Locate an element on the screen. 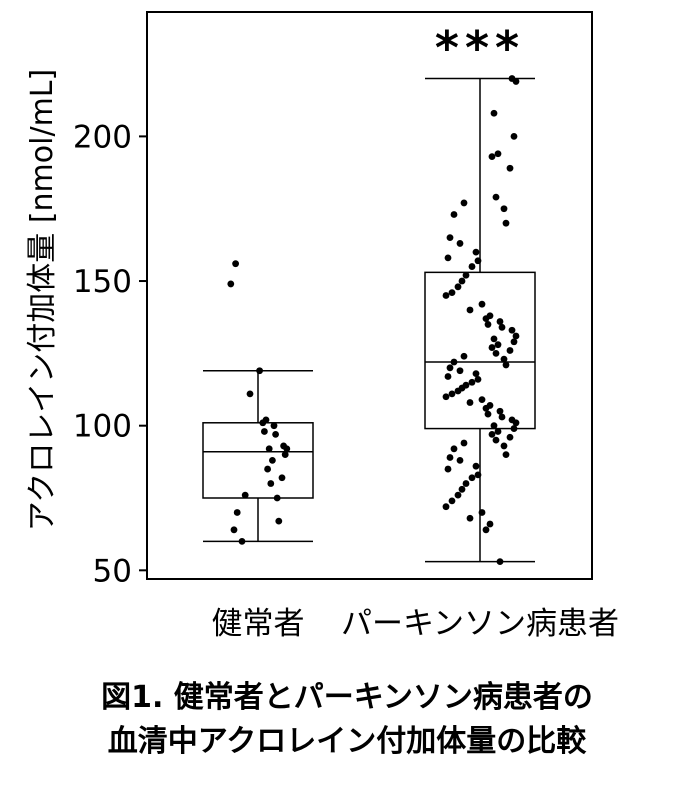 The image size is (694, 785). y-axis: 50 100 150 200 is located at coordinates (110, 354).